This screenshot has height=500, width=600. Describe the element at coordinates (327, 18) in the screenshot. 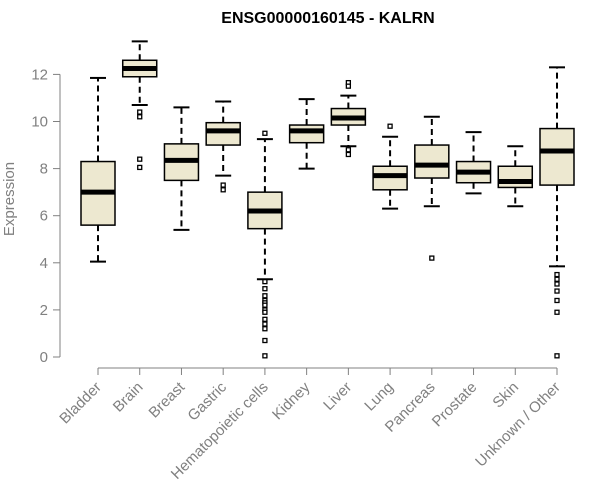

I see `chart-title: ENSG00000160145 - KALRN` at that location.